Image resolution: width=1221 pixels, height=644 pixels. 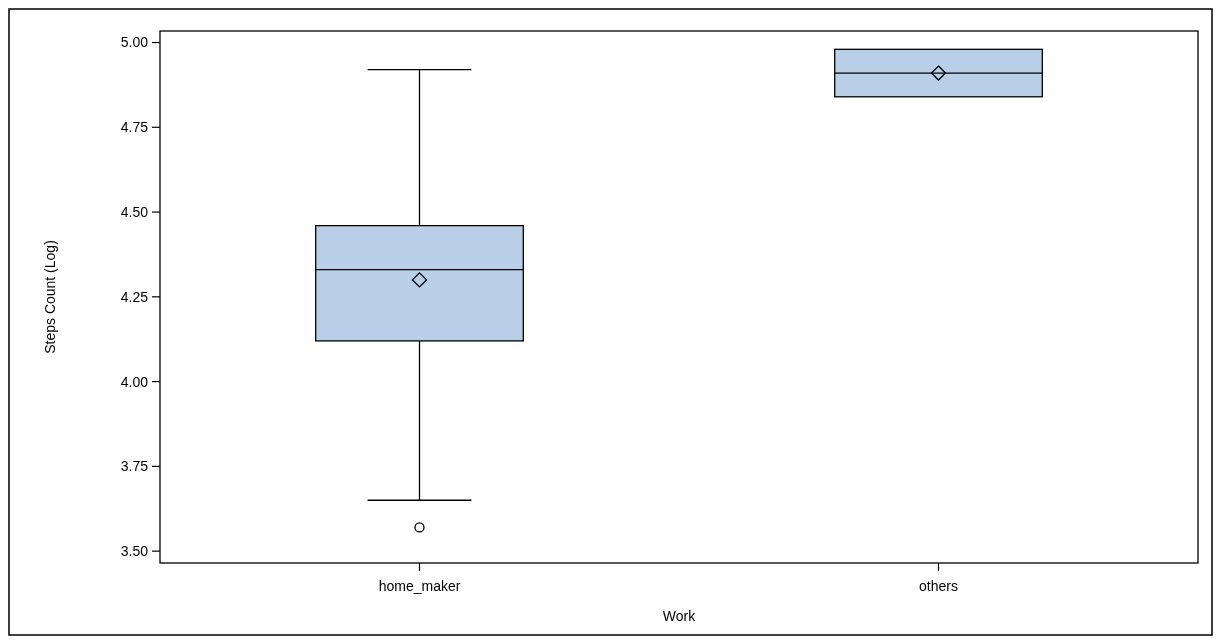 I want to click on y-axis-title: Steps Count (Log), so click(x=50, y=297).